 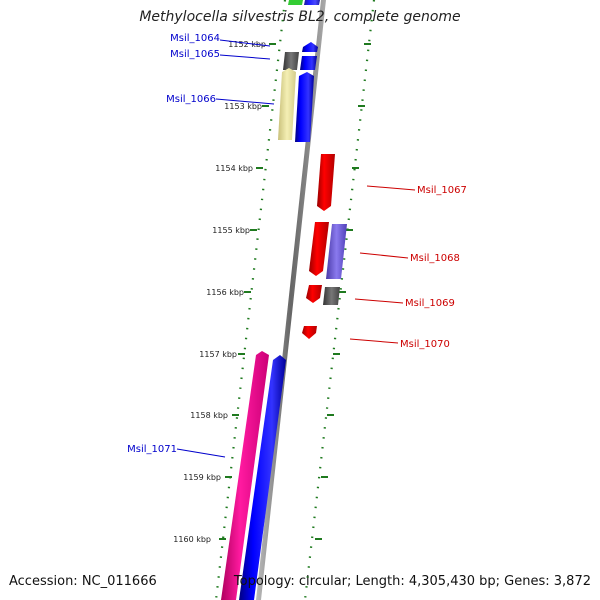 What do you see at coordinates (195, 38) in the screenshot?
I see `gene-label-msil-1064: Msil_1064` at bounding box center [195, 38].